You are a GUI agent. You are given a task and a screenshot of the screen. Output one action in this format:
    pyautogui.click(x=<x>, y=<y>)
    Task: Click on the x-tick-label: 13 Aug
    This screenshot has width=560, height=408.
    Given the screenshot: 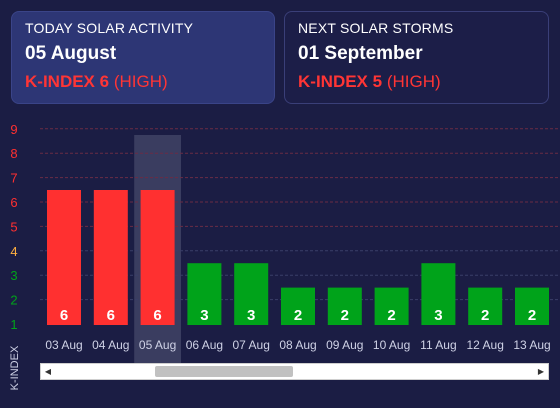 What is the action you would take?
    pyautogui.click(x=531, y=345)
    